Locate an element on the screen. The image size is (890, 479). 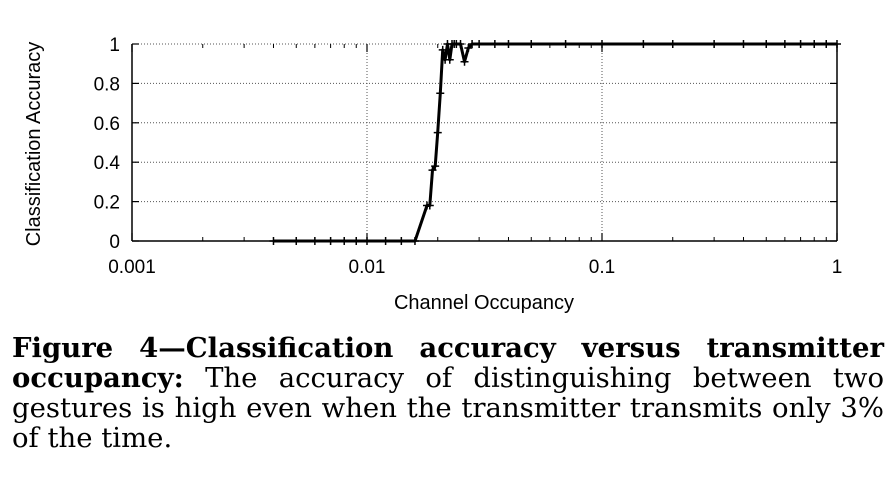
y-axis-title: Classification Accuracy is located at coordinates (34, 144).